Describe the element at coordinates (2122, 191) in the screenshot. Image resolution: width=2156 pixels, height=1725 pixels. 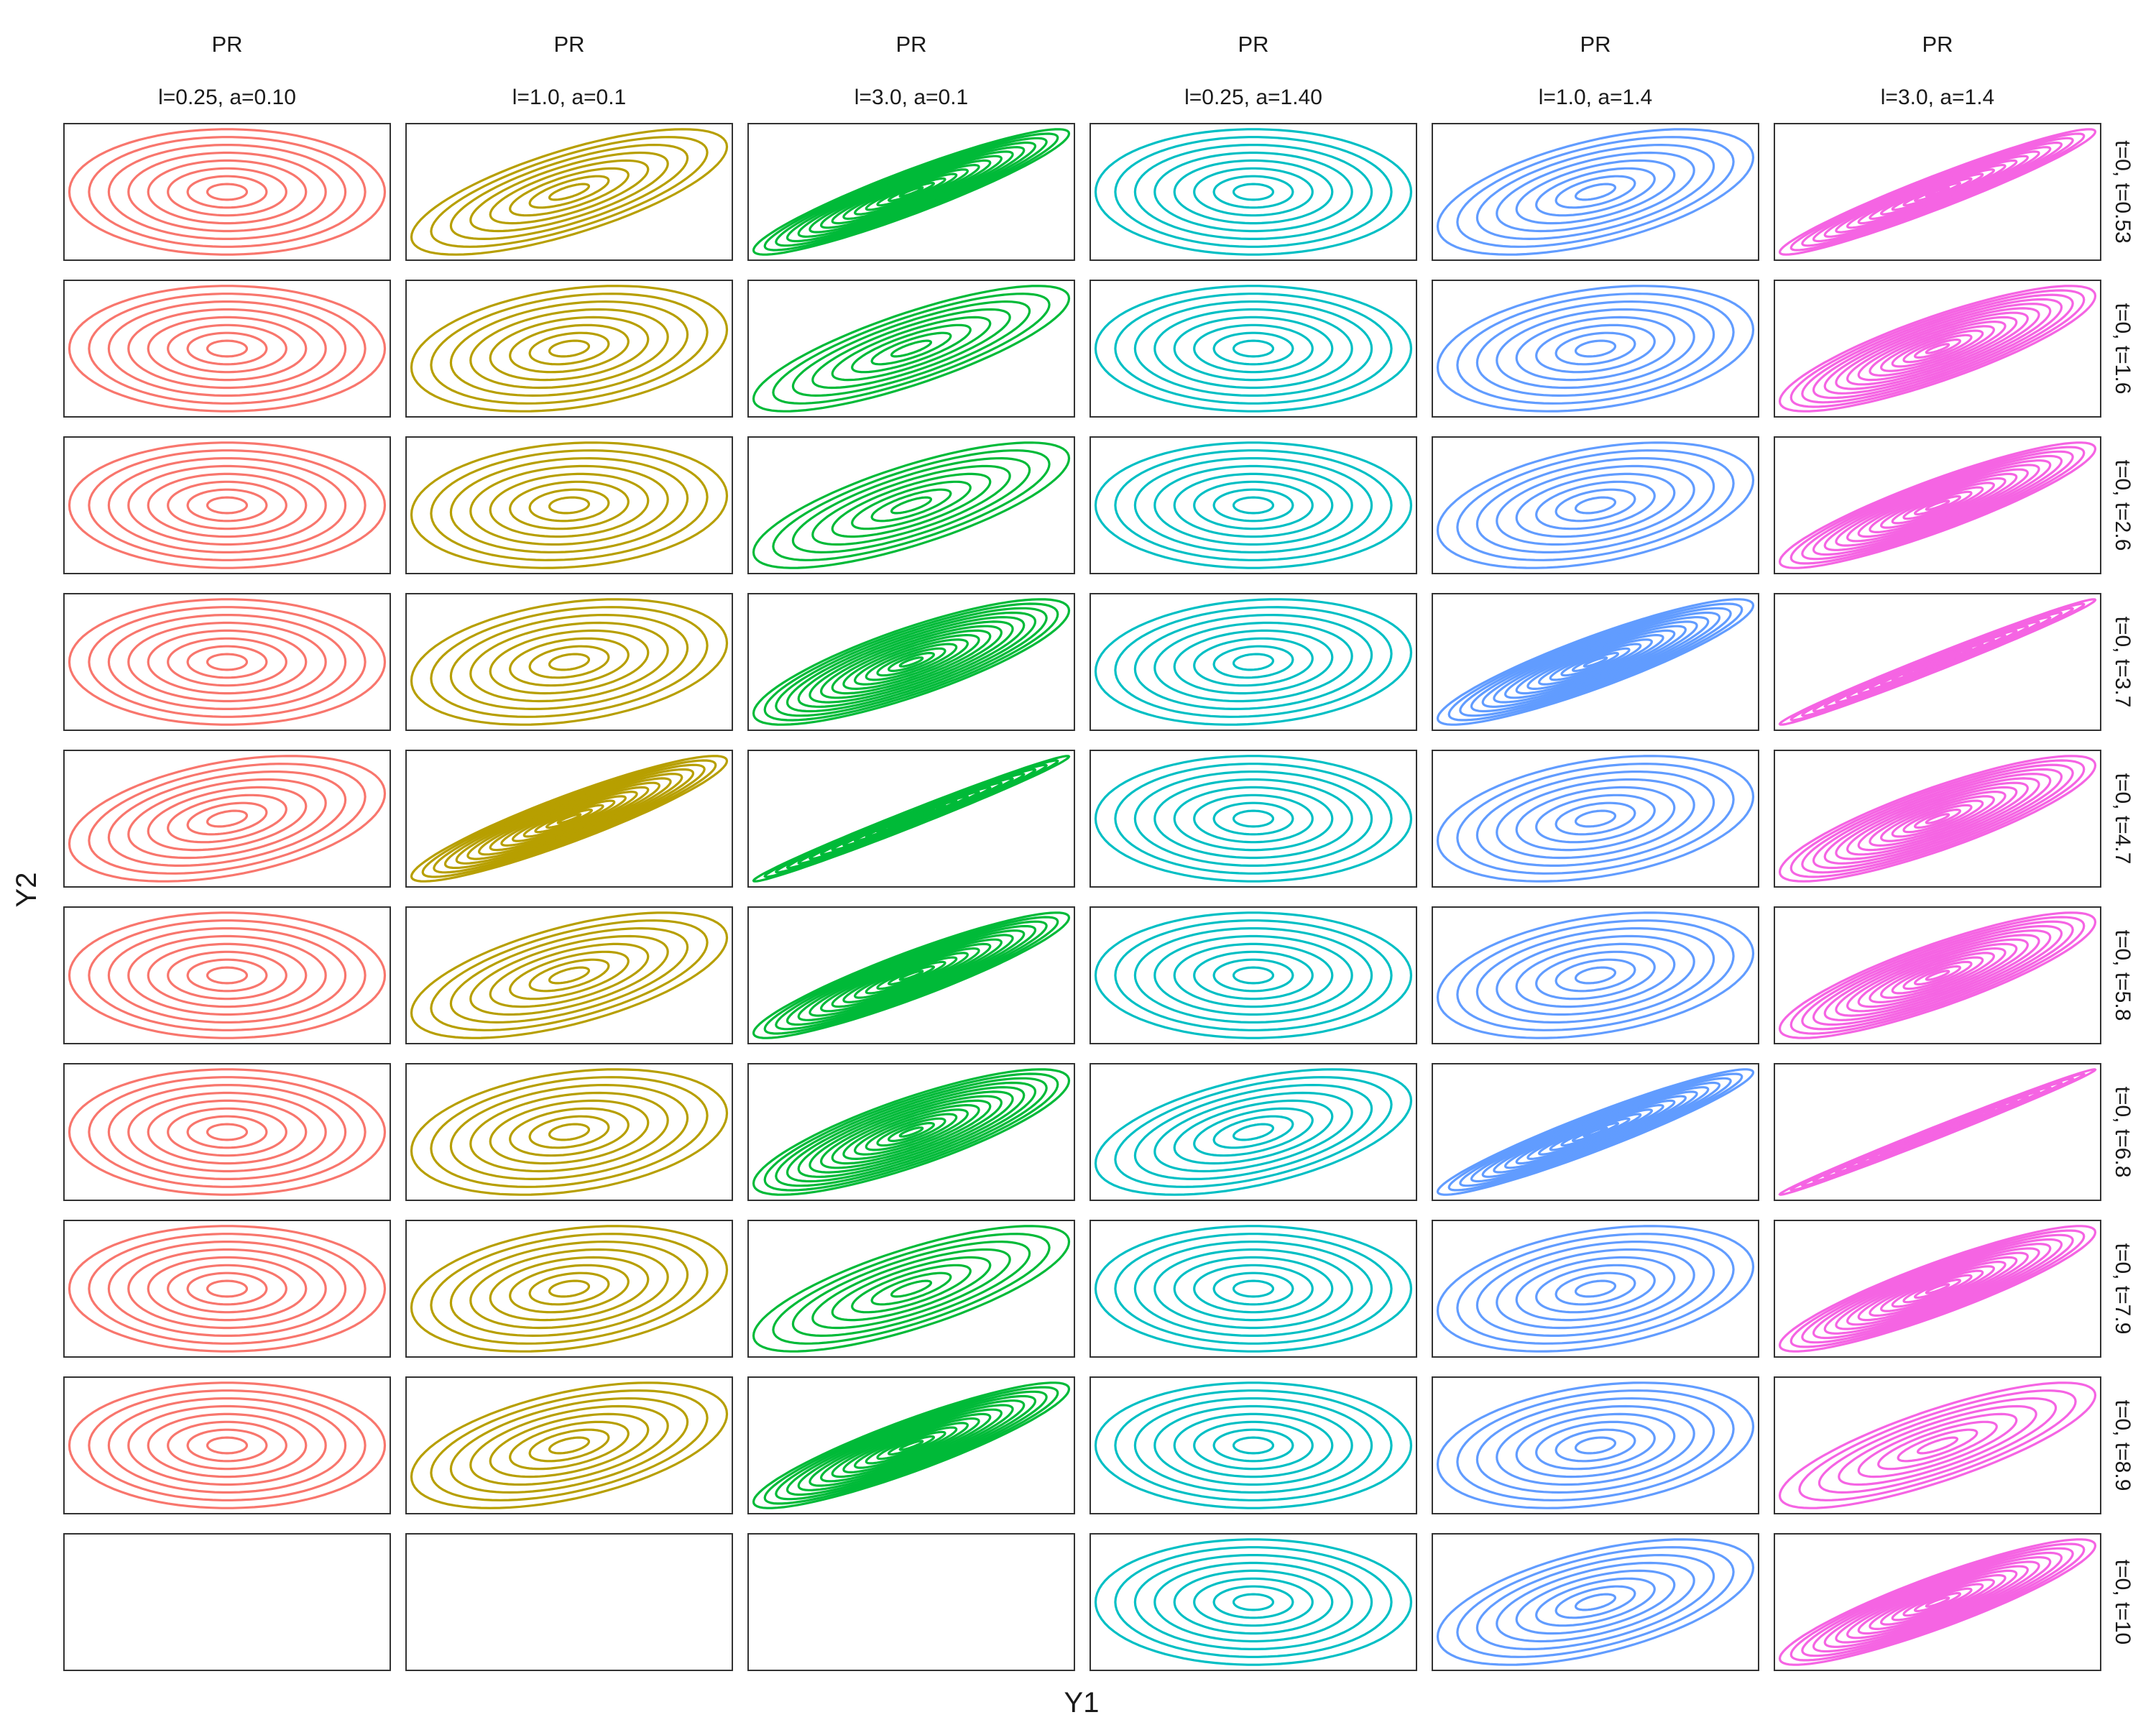
I see `row-label: t=0, t=0.53` at that location.